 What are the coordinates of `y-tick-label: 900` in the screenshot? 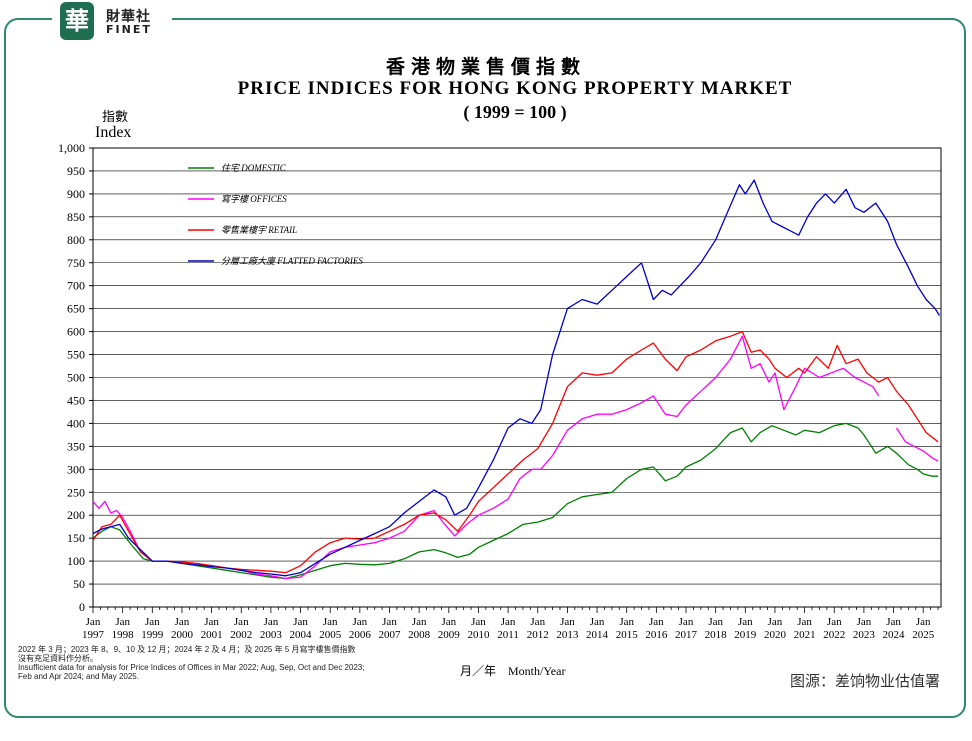 It's located at (76, 194).